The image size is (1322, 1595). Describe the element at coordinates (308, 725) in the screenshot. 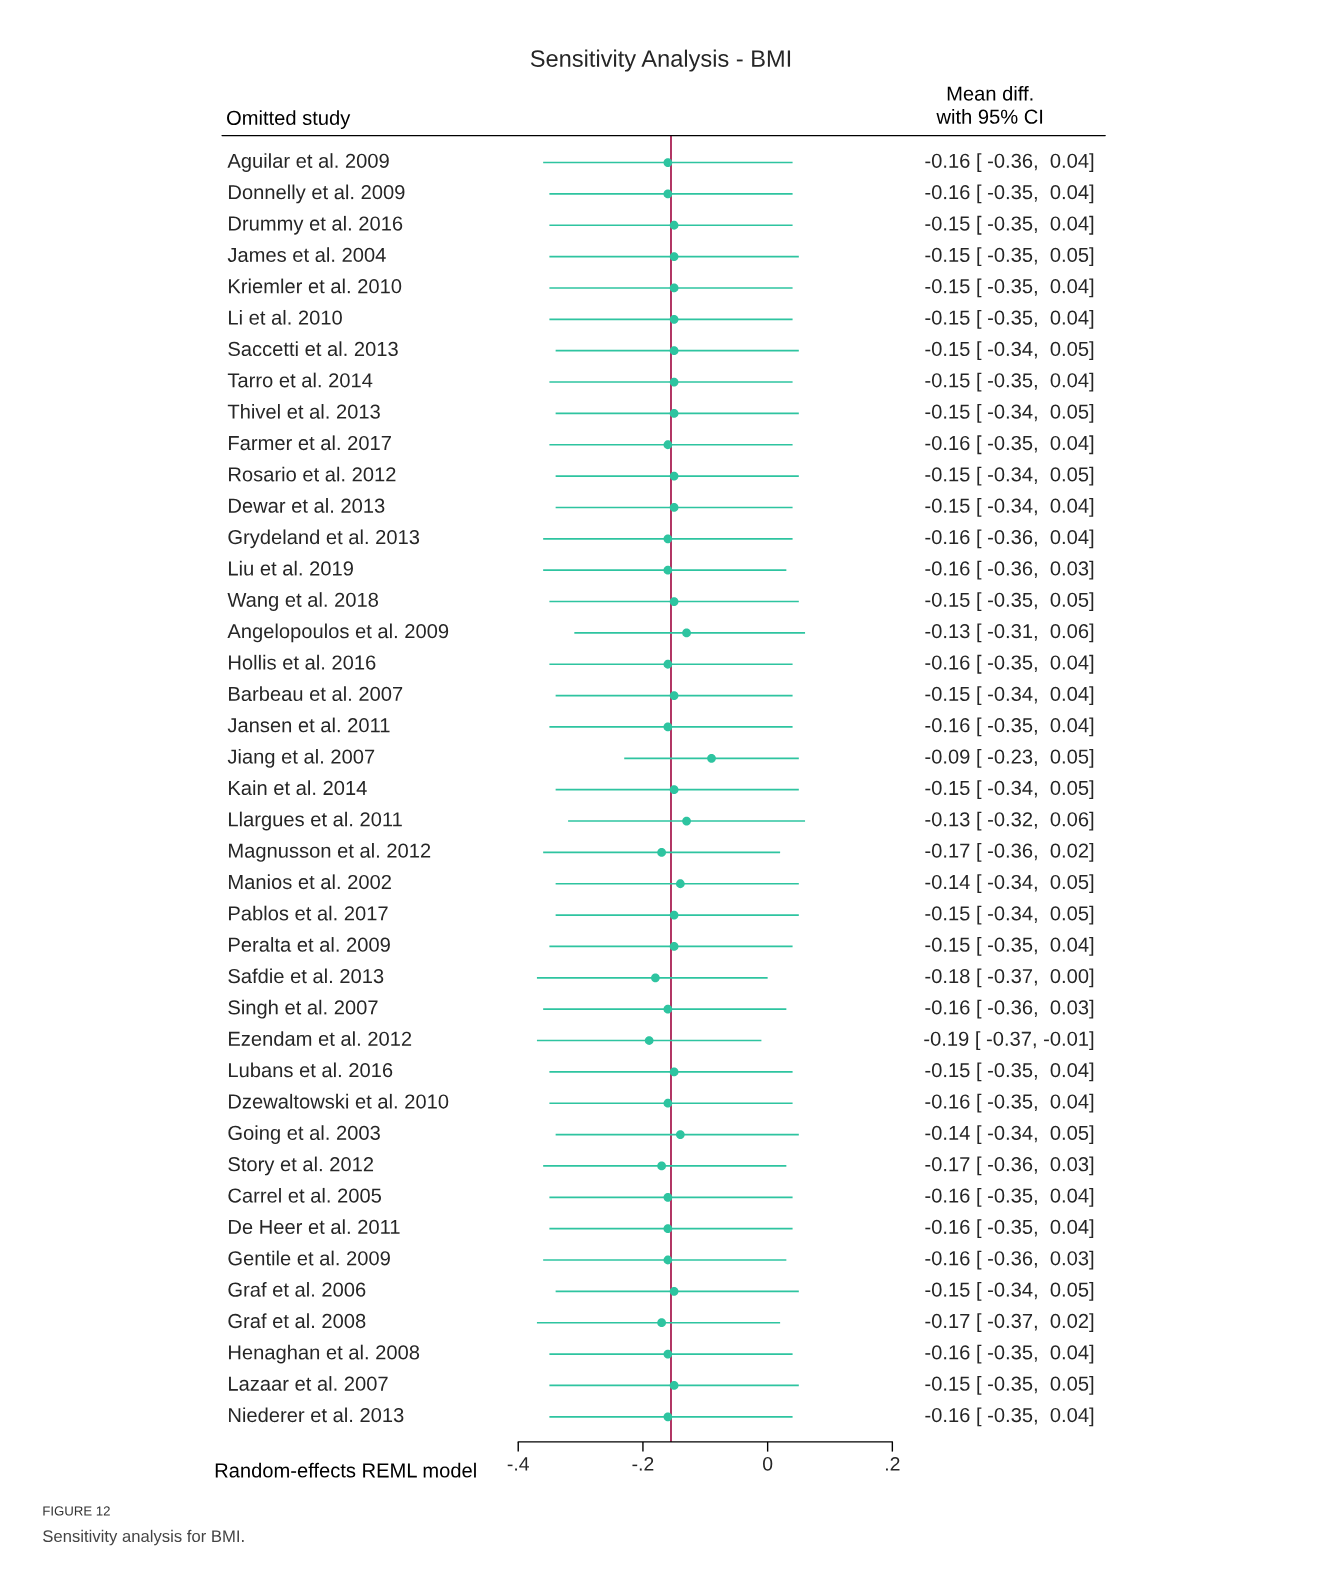

I see `y-tick-label: Jansen et al. 2011` at that location.